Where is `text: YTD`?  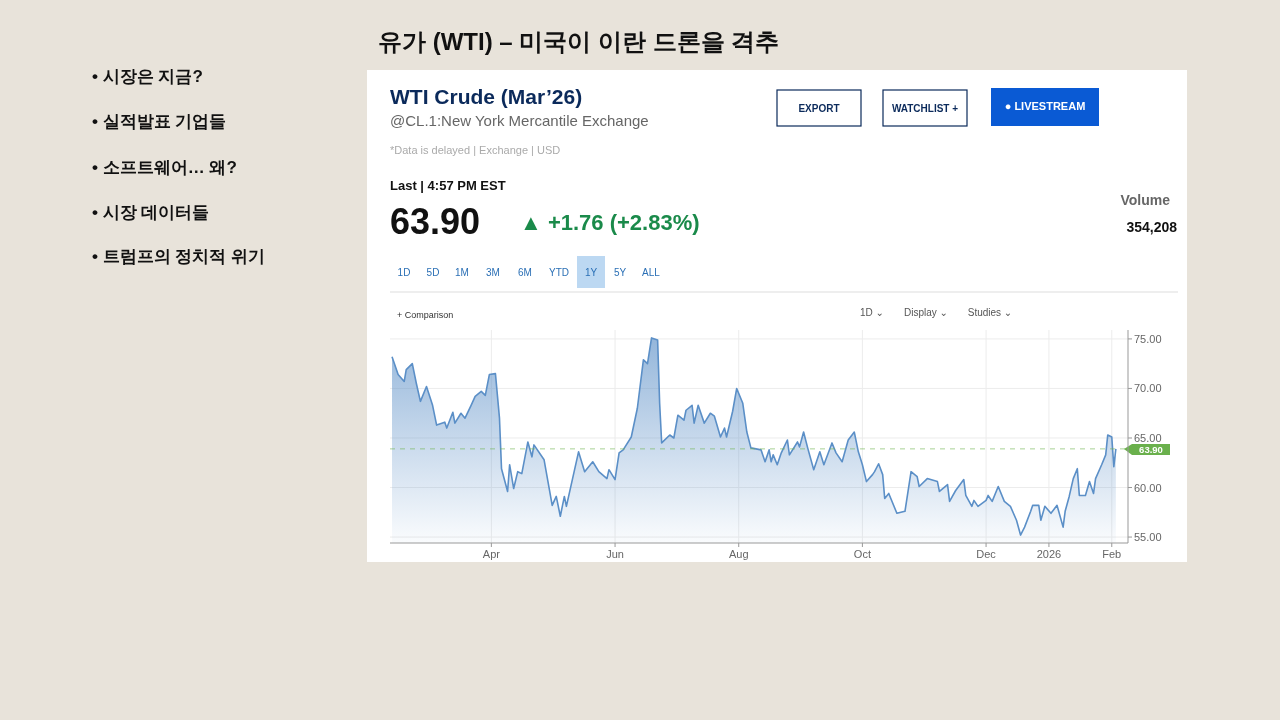 text: YTD is located at coordinates (559, 272).